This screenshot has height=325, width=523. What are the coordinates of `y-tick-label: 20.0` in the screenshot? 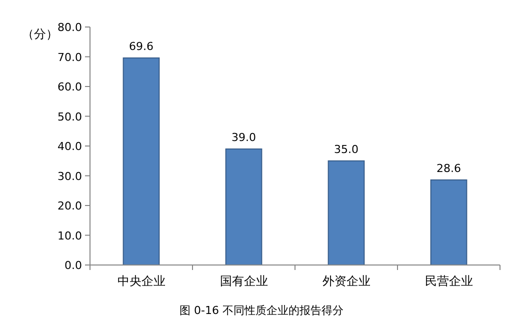 It's located at (70, 206).